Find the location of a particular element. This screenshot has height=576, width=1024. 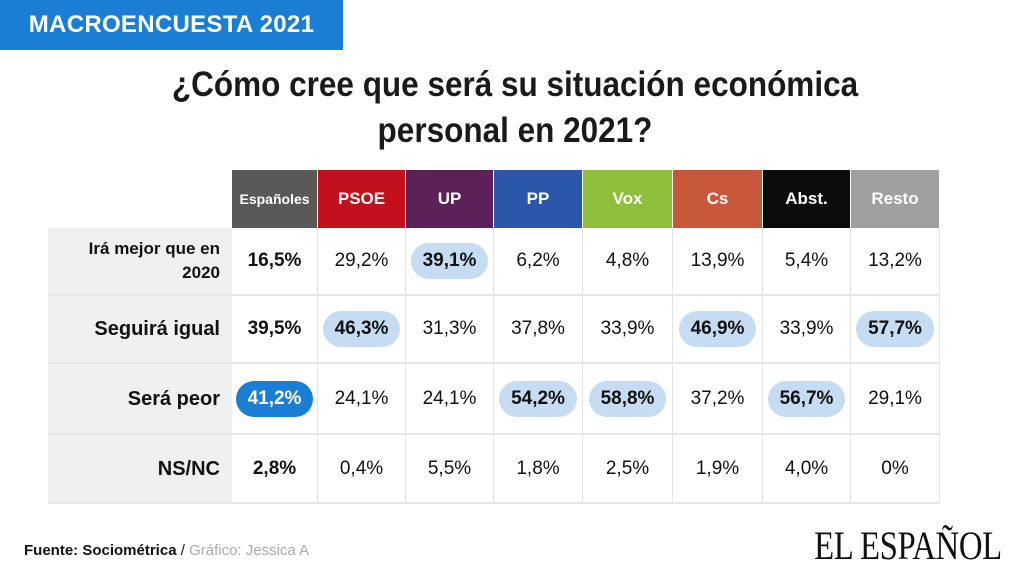

table-cell: 1,8% is located at coordinates (538, 468).